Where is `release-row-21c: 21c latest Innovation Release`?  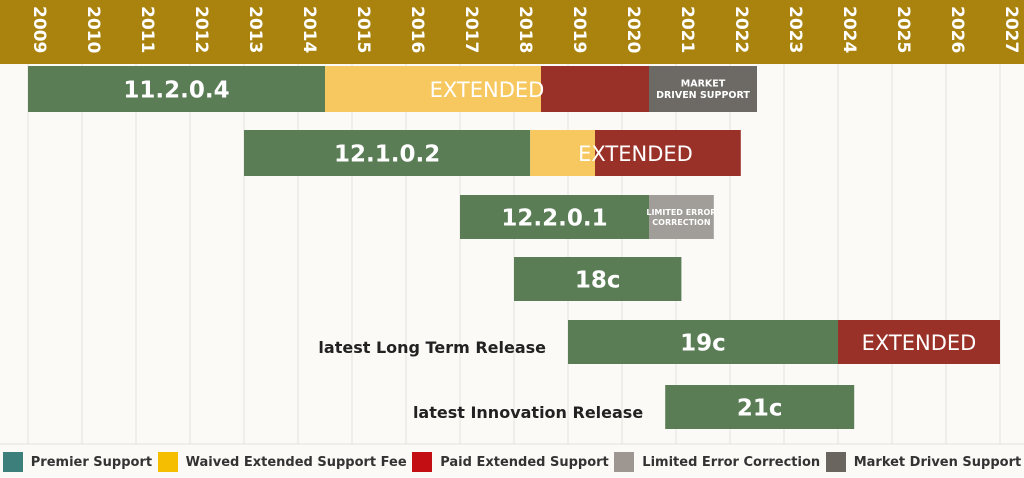 release-row-21c: 21c latest Innovation Release is located at coordinates (634, 407).